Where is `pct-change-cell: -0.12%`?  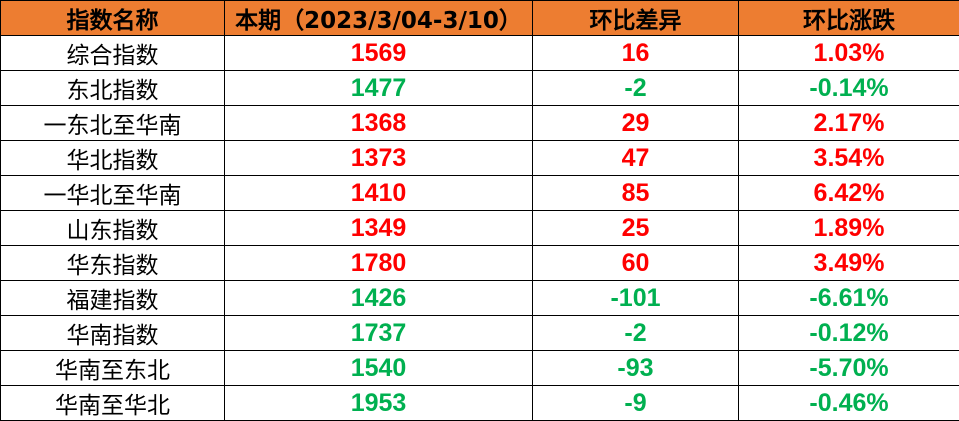
pct-change-cell: -0.12% is located at coordinates (849, 333).